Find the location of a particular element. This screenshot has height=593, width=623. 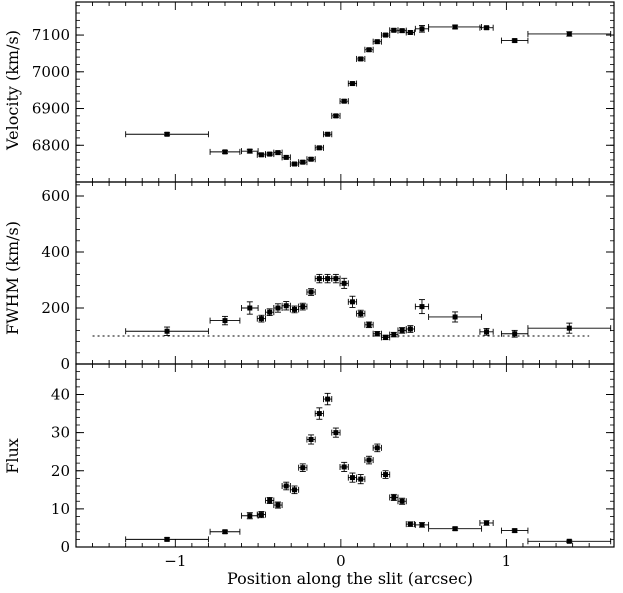

velocity-ytick-label: 7000 is located at coordinates (51, 72).